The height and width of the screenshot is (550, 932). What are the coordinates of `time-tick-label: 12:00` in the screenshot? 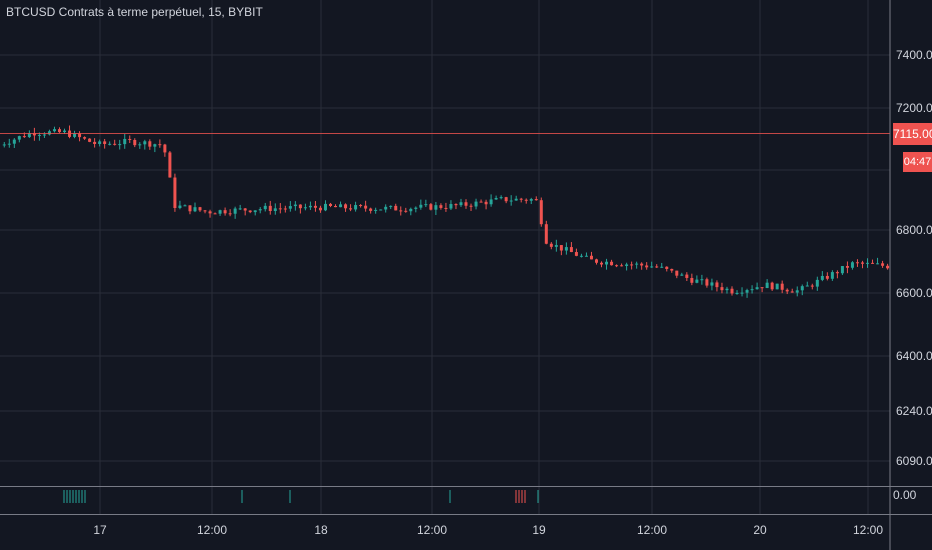 It's located at (212, 530).